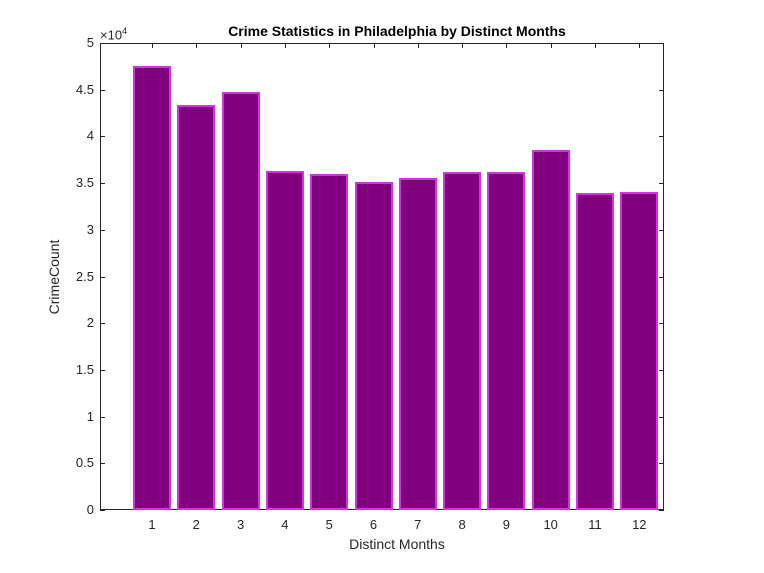 Image resolution: width=764 pixels, height=573 pixels. What do you see at coordinates (90, 136) in the screenshot?
I see `y-tick-label: 4` at bounding box center [90, 136].